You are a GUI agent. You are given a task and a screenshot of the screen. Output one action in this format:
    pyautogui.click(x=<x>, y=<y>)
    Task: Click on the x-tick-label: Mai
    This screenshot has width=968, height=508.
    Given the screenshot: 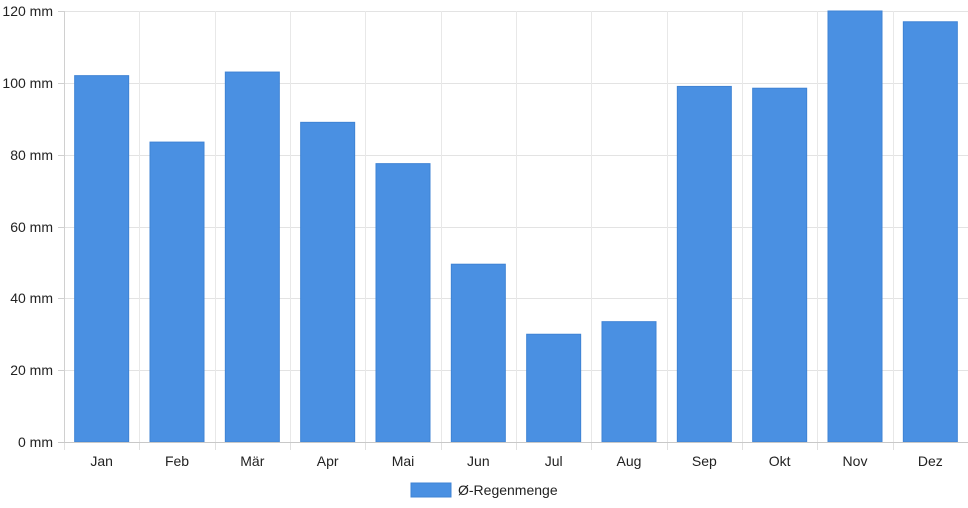 What is the action you would take?
    pyautogui.click(x=403, y=461)
    